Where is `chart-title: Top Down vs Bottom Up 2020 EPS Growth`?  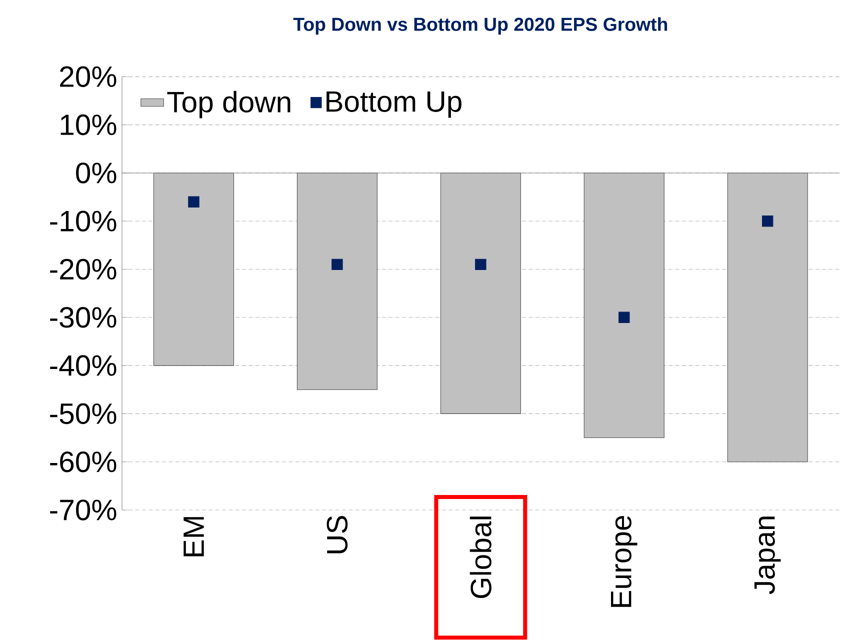 chart-title: Top Down vs Bottom Up 2020 EPS Growth is located at coordinates (480, 26).